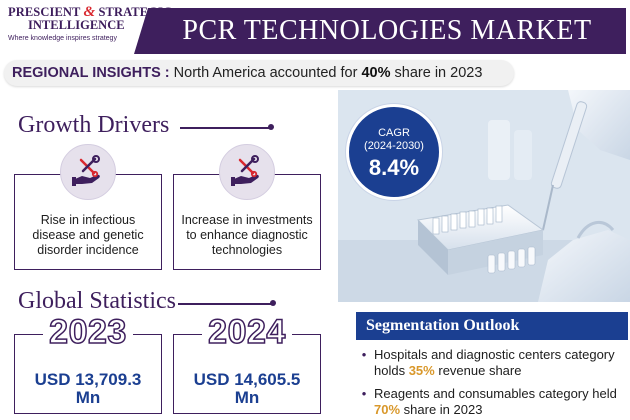 This screenshot has height=420, width=630. What do you see at coordinates (394, 167) in the screenshot?
I see `cagr-value: 8.4%` at bounding box center [394, 167].